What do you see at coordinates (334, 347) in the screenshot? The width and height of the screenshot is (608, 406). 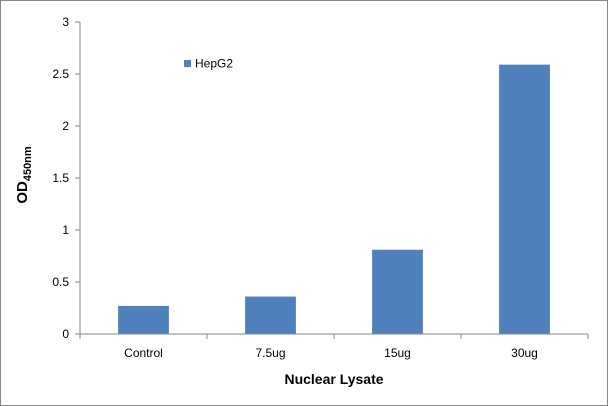 I see `x-axis-ticks: Control 7.5ug 15ug 30ug` at bounding box center [334, 347].